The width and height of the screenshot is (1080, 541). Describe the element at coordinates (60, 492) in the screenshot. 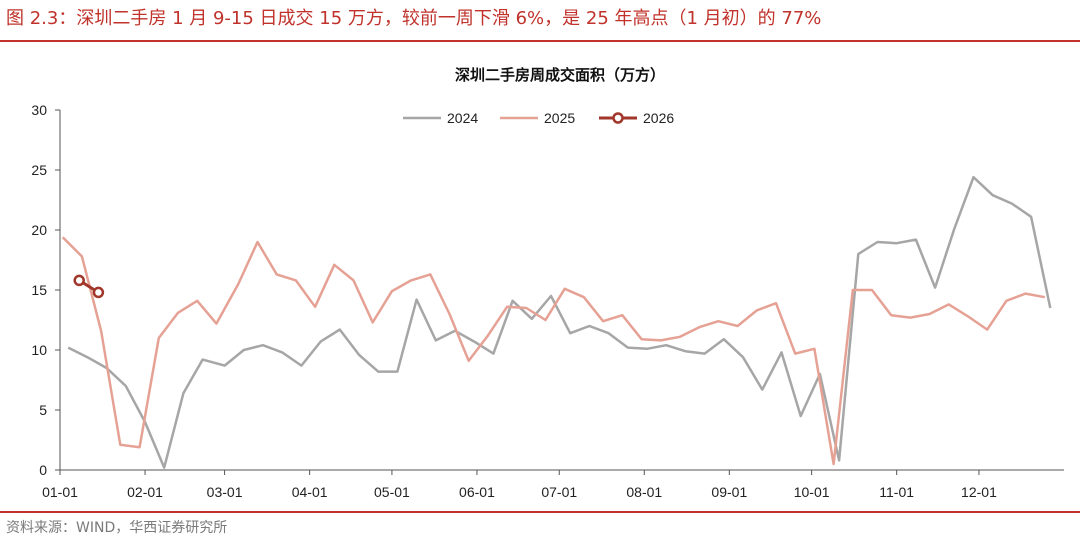

I see `x-tick-label: 01-01` at that location.